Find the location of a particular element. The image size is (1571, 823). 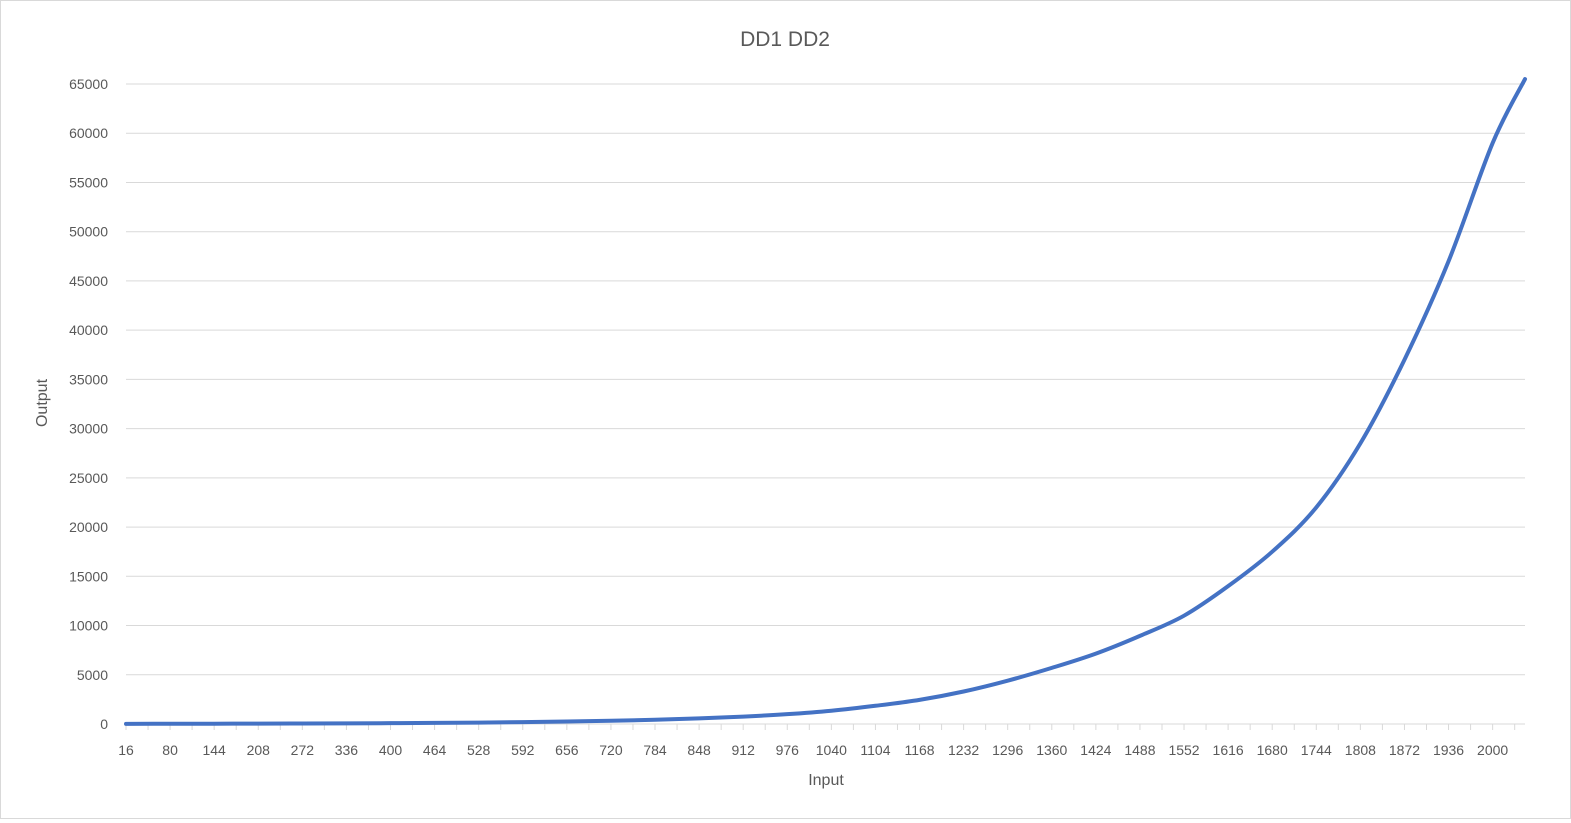

x-tick-label: 1104 is located at coordinates (875, 750).